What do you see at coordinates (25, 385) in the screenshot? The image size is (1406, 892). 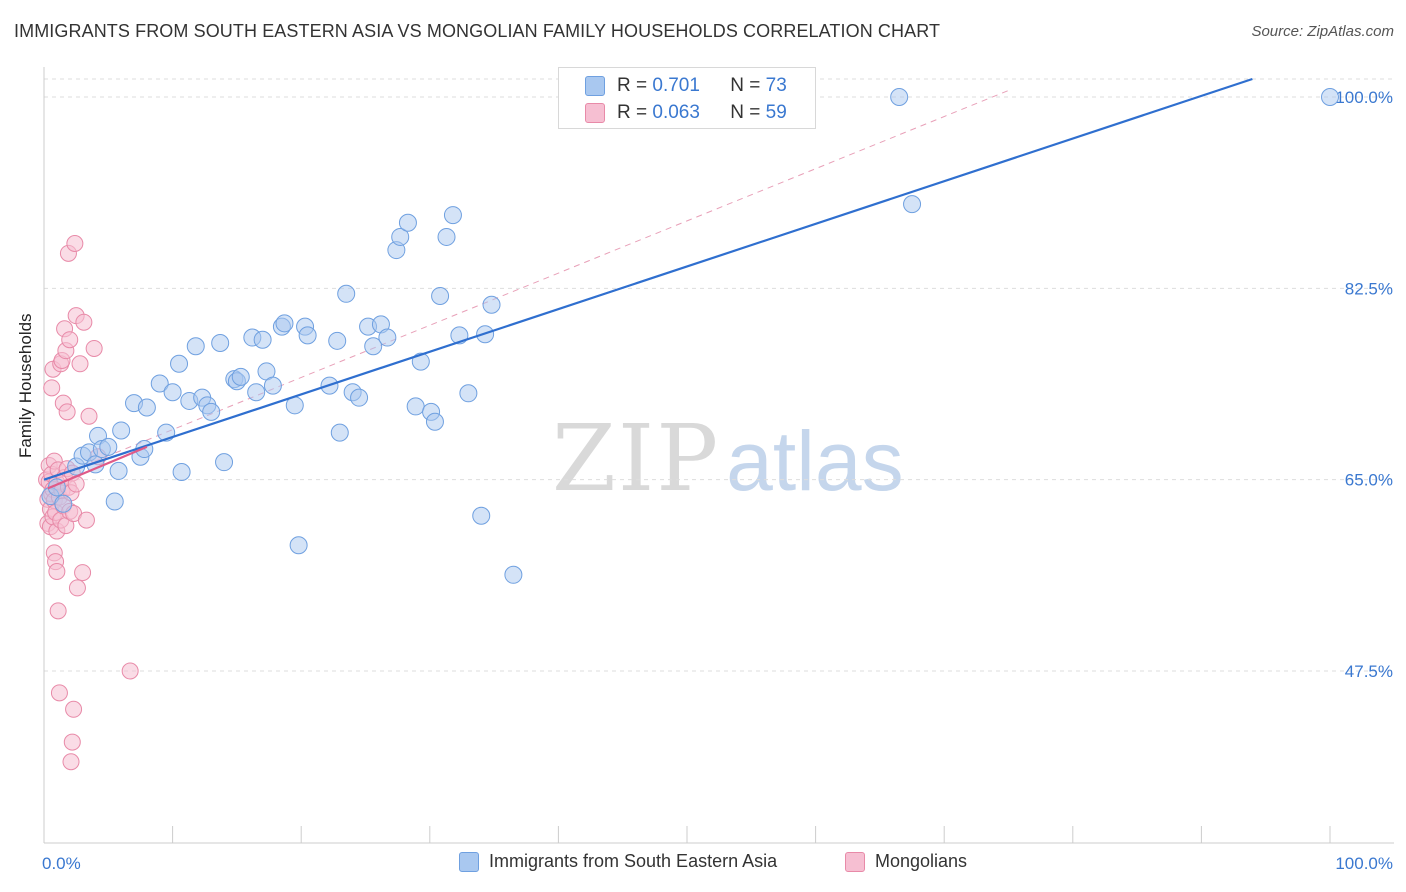 I see `y-axis-label: Family Households` at bounding box center [25, 385].